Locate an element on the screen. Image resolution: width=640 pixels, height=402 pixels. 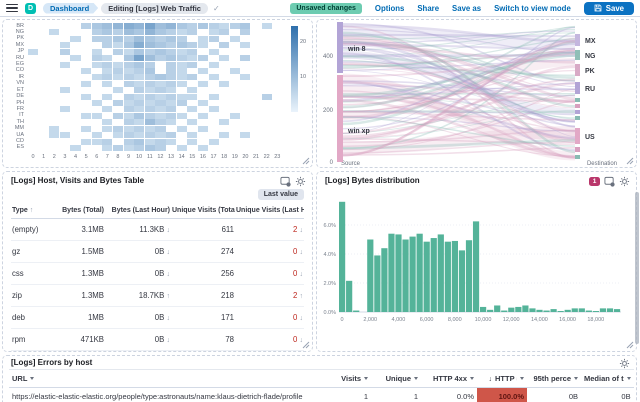
column-header: 95th perce is located at coordinates (554, 378).